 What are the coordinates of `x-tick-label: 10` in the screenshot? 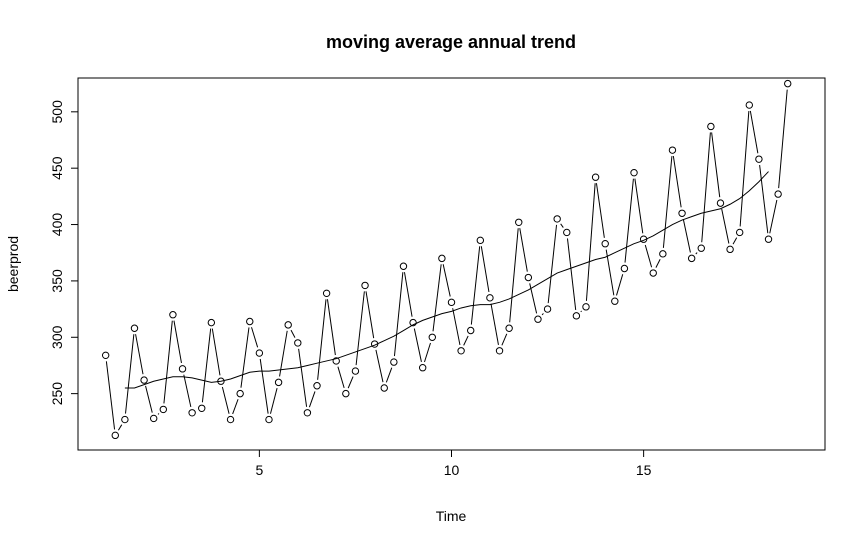 It's located at (452, 470).